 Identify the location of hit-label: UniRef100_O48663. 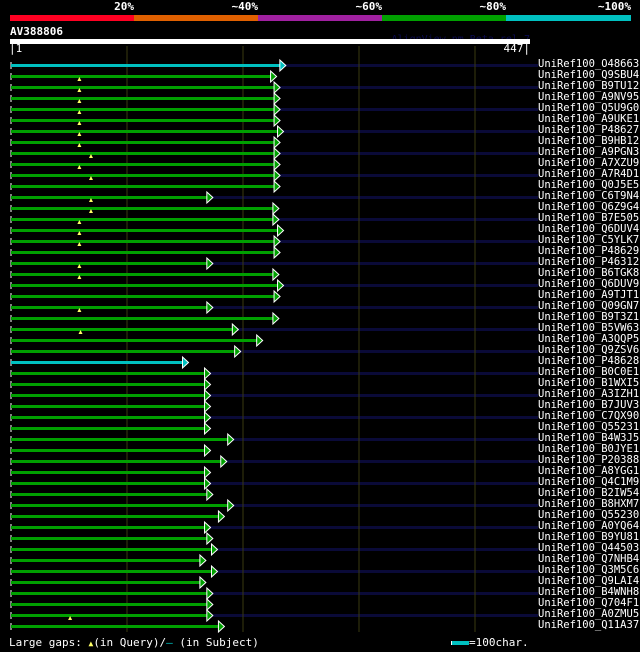
(589, 64).